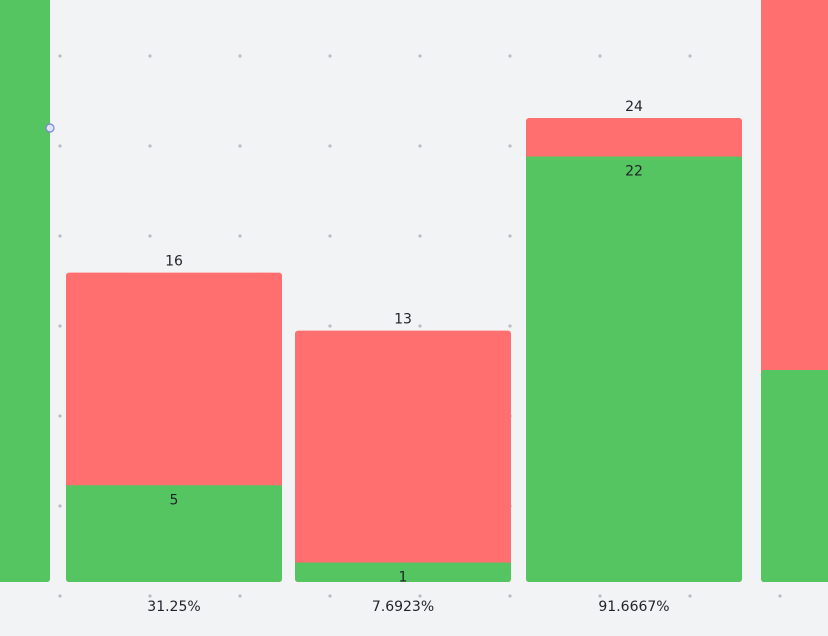 The height and width of the screenshot is (636, 828). I want to click on bar-green-label: 1, so click(403, 578).